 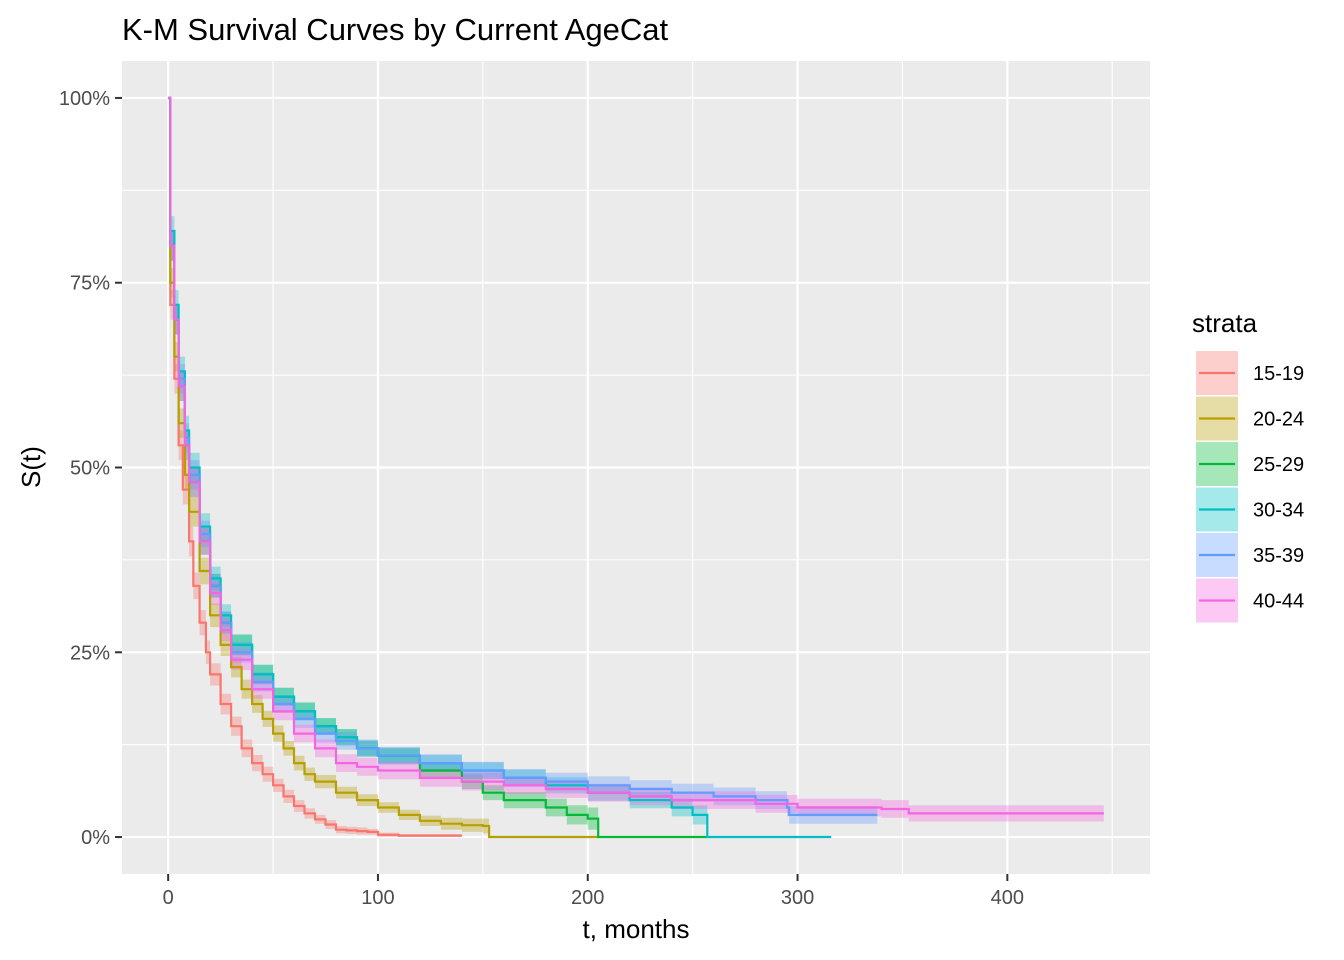 I want to click on x-tick-label: 300, so click(x=797, y=898).